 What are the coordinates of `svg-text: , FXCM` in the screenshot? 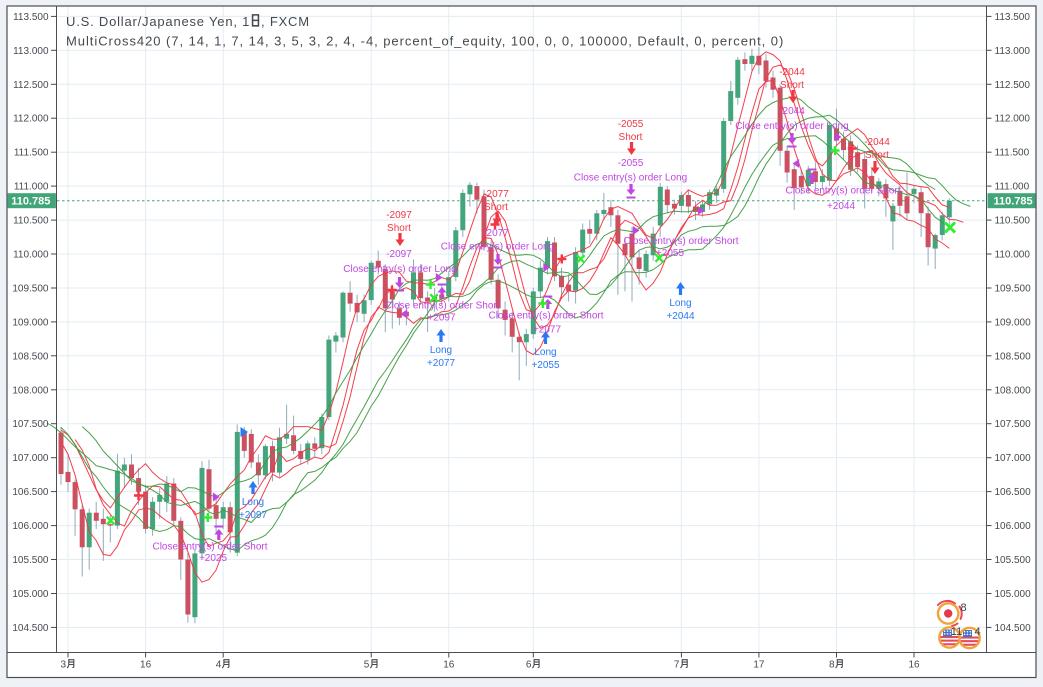 It's located at (285, 21).